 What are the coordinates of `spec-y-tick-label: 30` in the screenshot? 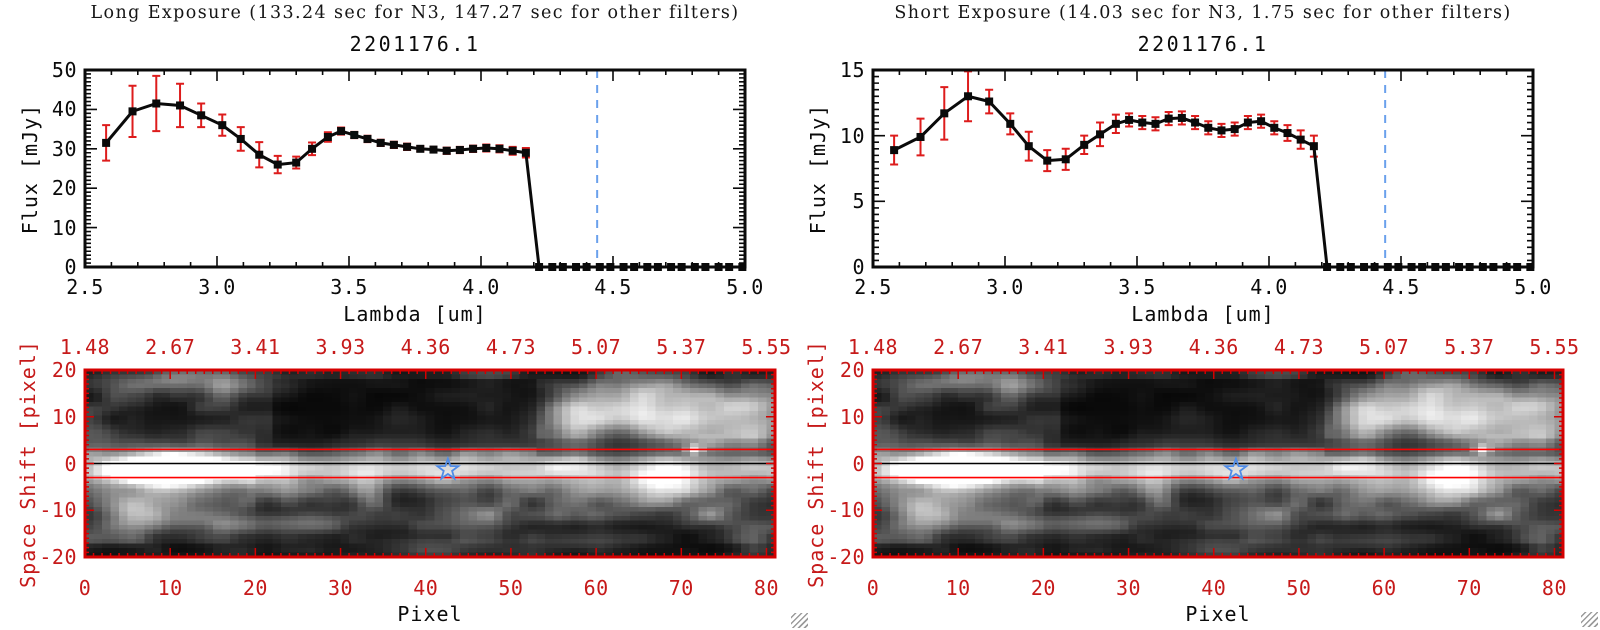 It's located at (64, 148).